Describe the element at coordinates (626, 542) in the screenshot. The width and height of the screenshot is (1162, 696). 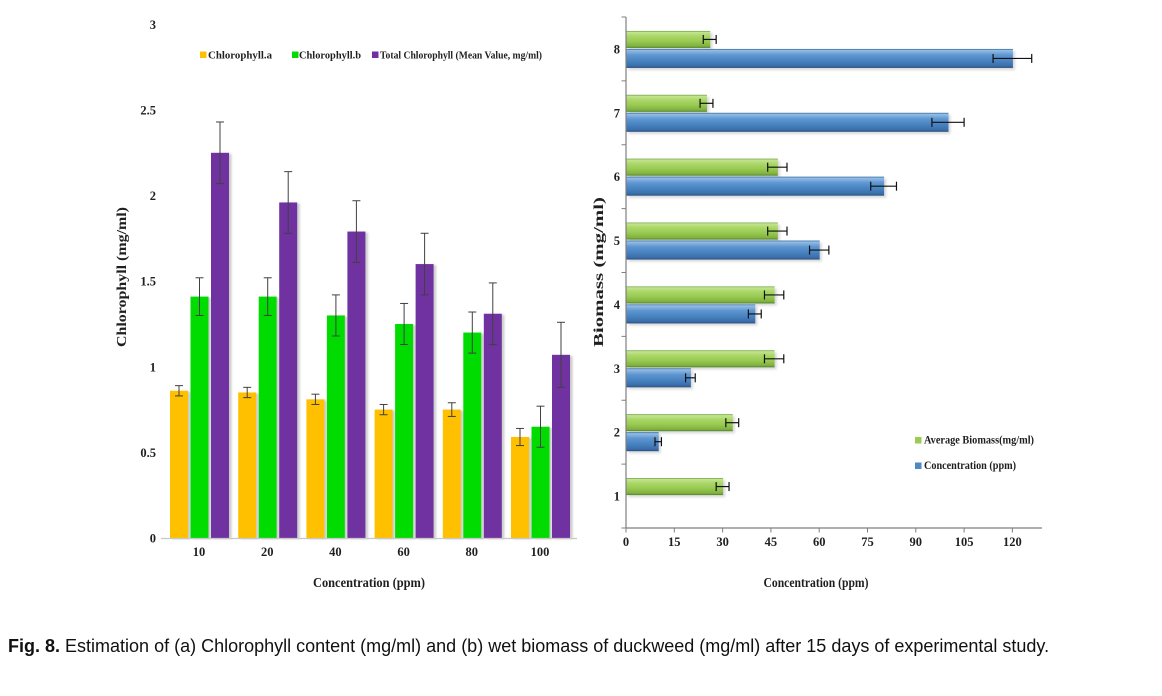
I see `x-tick-label: 0` at that location.